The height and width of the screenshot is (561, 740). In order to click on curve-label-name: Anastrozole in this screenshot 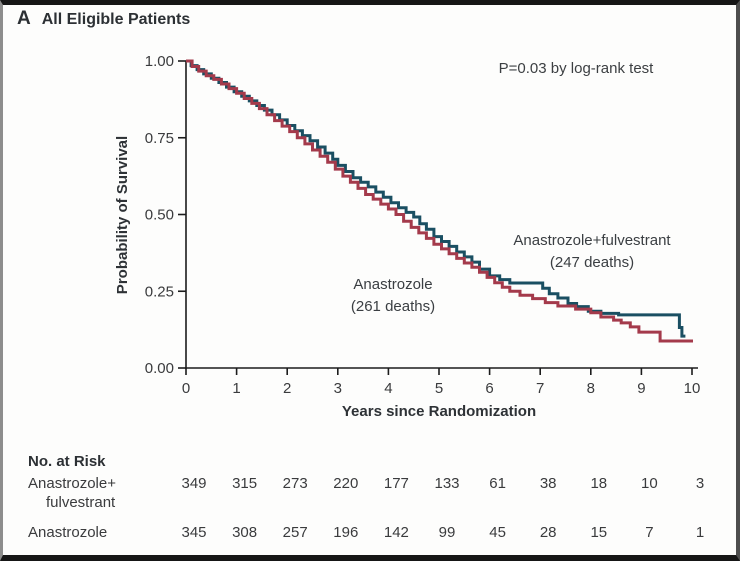, I will do `click(393, 284)`.